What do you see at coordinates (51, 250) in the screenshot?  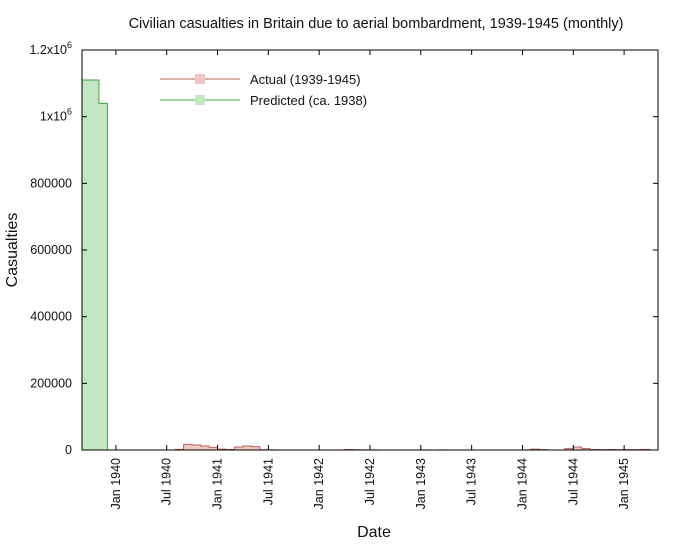 I see `y-tick-label: 600000` at bounding box center [51, 250].